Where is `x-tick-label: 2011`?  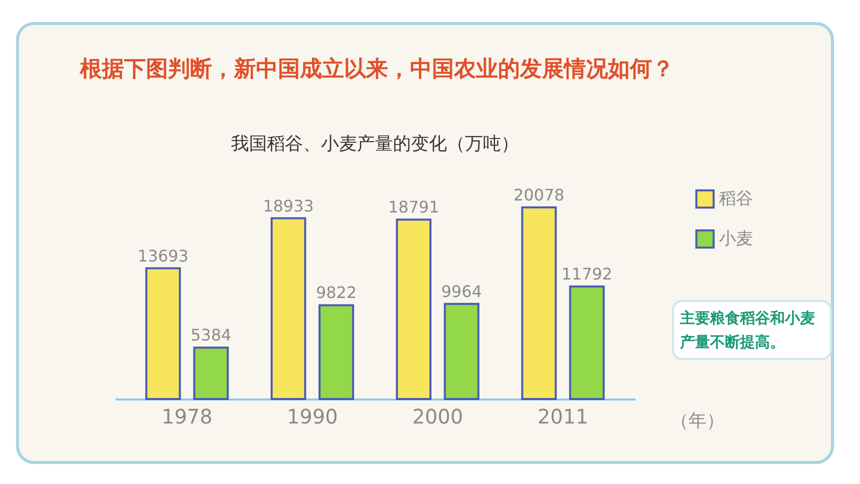 x-tick-label: 2011 is located at coordinates (563, 416).